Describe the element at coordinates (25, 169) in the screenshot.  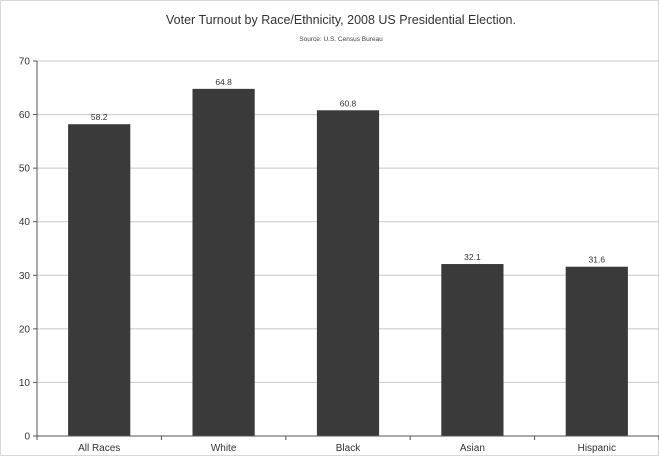
I see `y-tick-label-5: 50` at that location.